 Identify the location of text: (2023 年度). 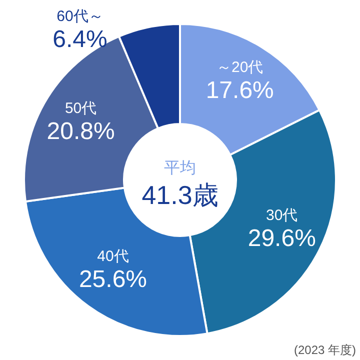
(325, 350).